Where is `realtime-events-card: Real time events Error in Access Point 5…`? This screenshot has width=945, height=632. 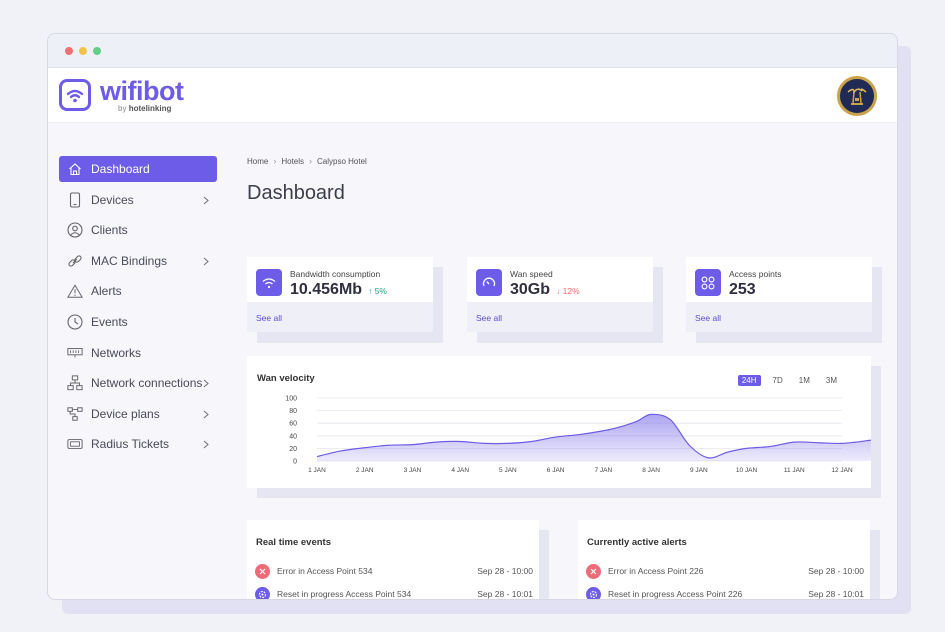 realtime-events-card: Real time events Error in Access Point 5… is located at coordinates (393, 559).